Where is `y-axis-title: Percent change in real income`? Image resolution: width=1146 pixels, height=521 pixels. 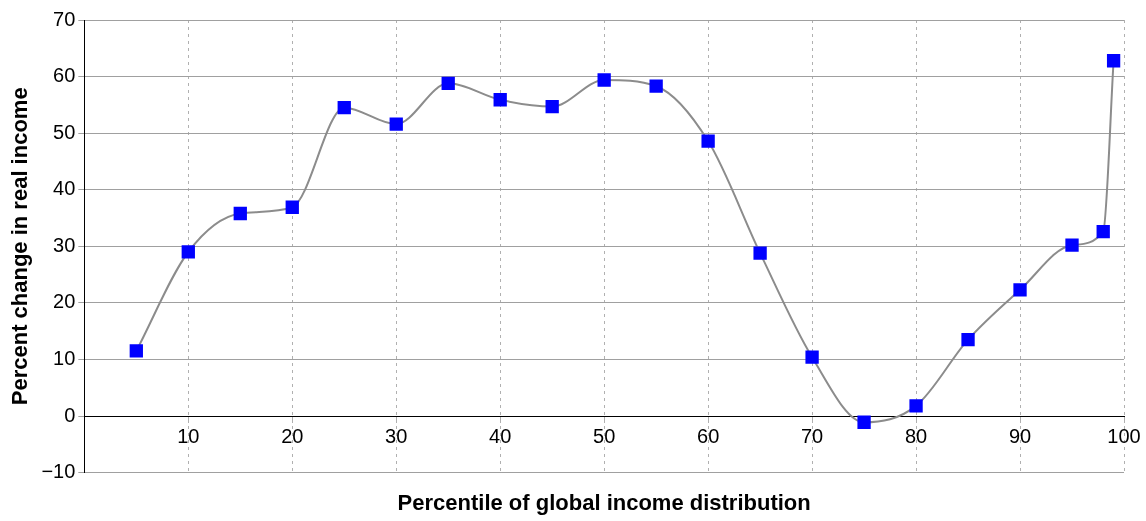
y-axis-title: Percent change in real income is located at coordinates (20, 246).